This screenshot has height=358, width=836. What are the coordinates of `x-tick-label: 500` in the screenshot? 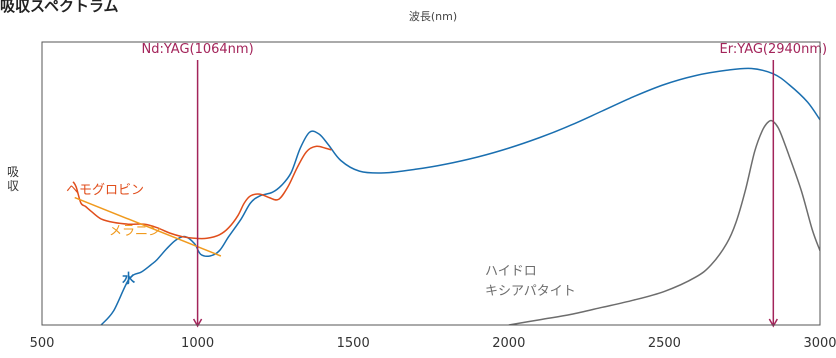 It's located at (42, 343).